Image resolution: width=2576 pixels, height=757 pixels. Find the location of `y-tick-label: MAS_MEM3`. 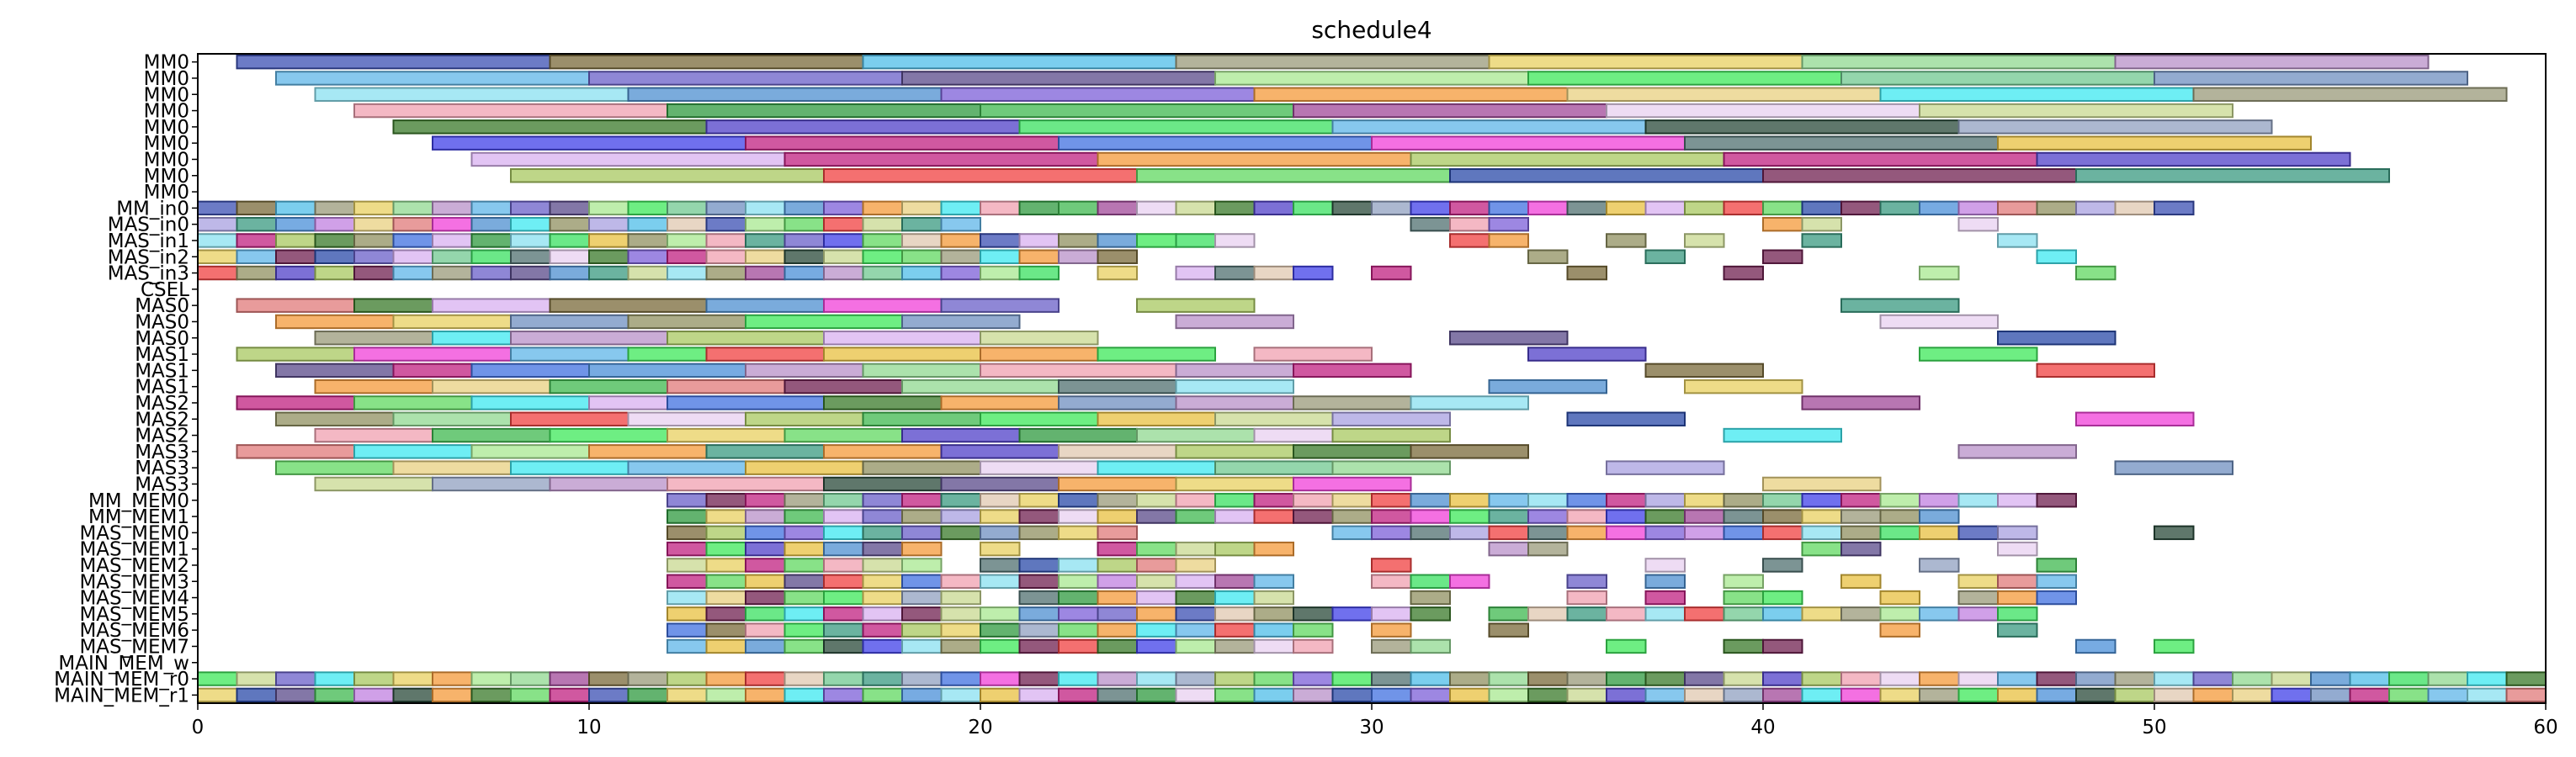

y-tick-label: MAS_MEM3 is located at coordinates (134, 582).